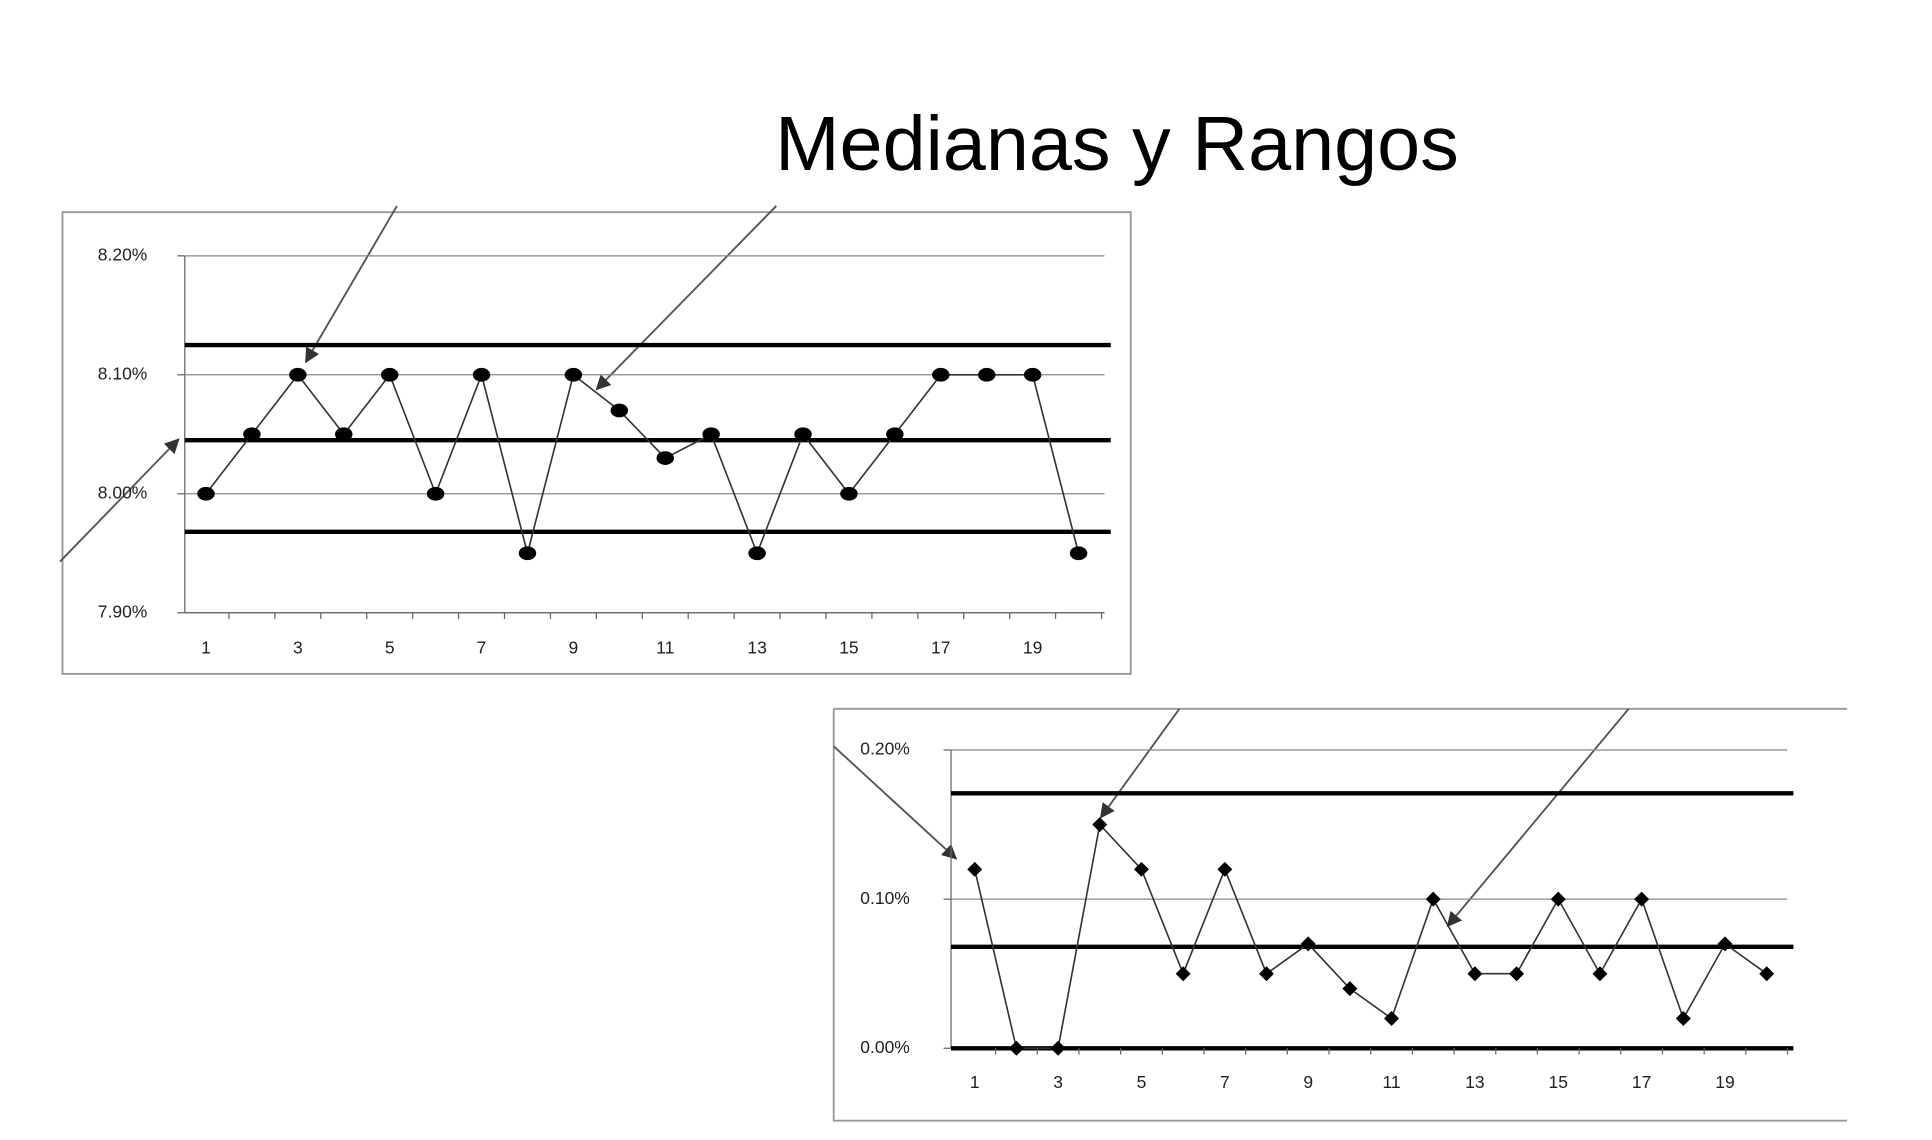  Describe the element at coordinates (123, 611) in the screenshot. I see `y-tick-label: 7.90%` at that location.